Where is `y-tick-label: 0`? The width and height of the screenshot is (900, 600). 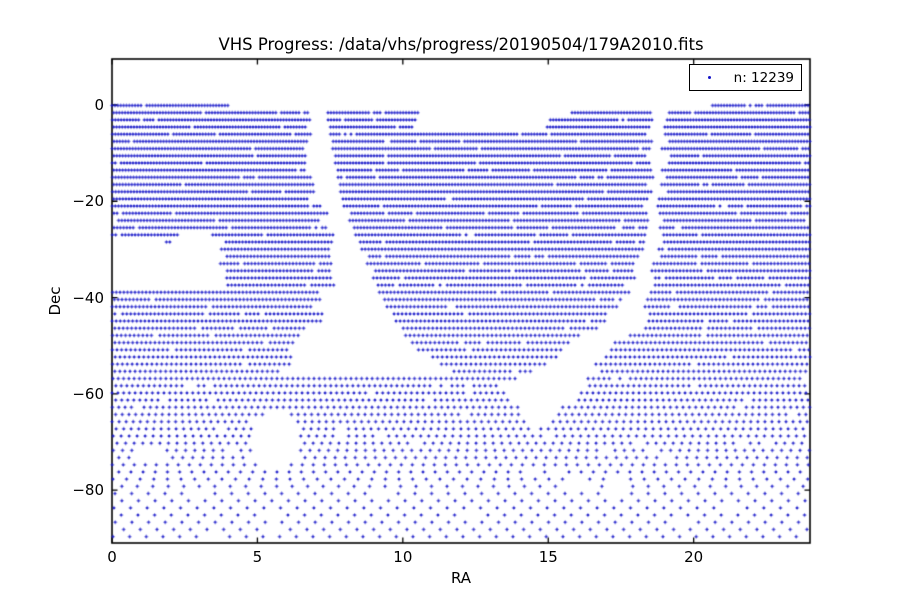 y-tick-label: 0 is located at coordinates (99, 105).